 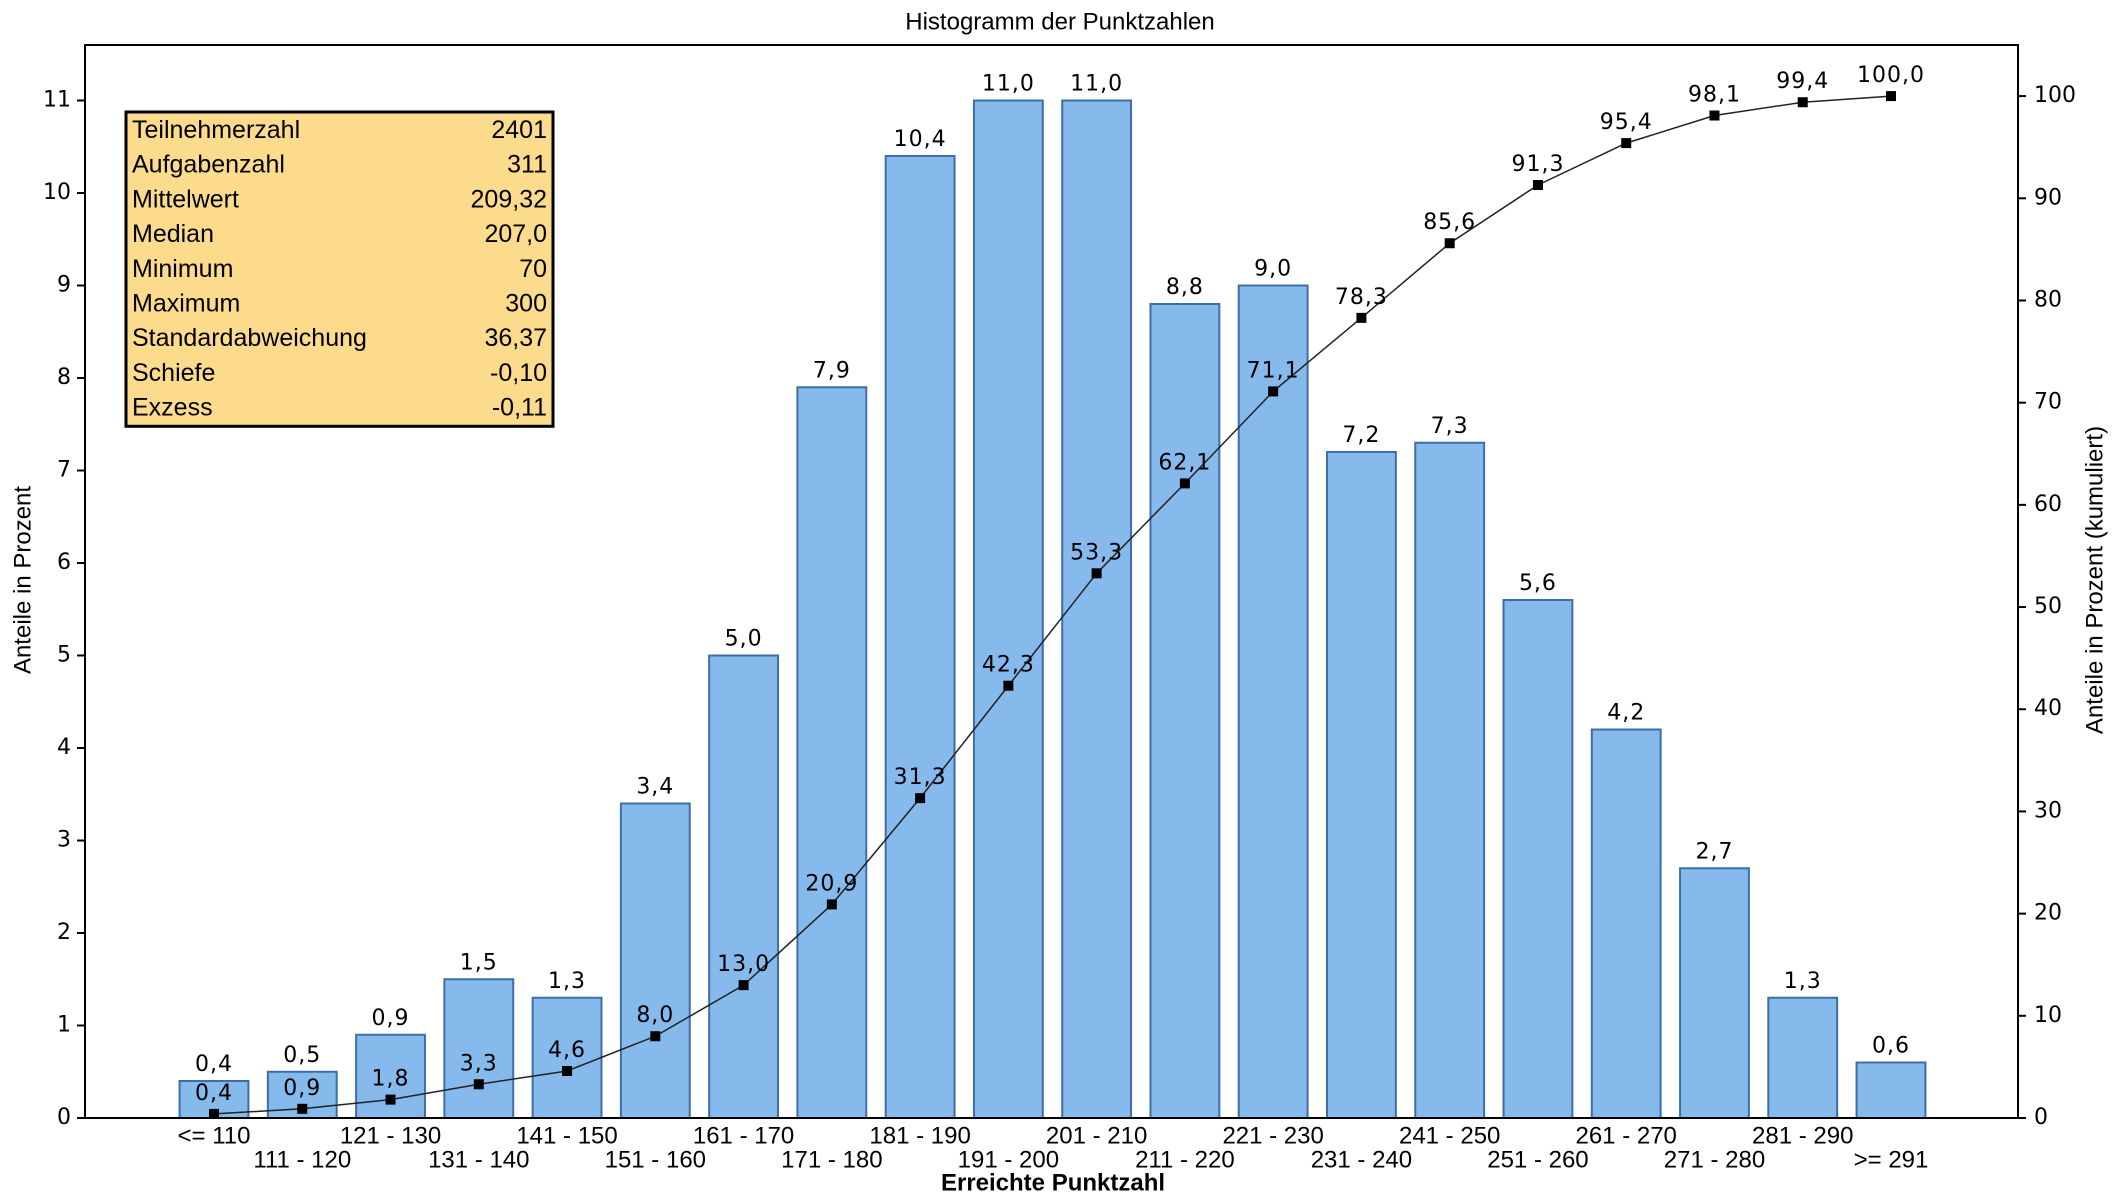 I want to click on cumulative-value-label: 78,3, so click(x=1361, y=297).